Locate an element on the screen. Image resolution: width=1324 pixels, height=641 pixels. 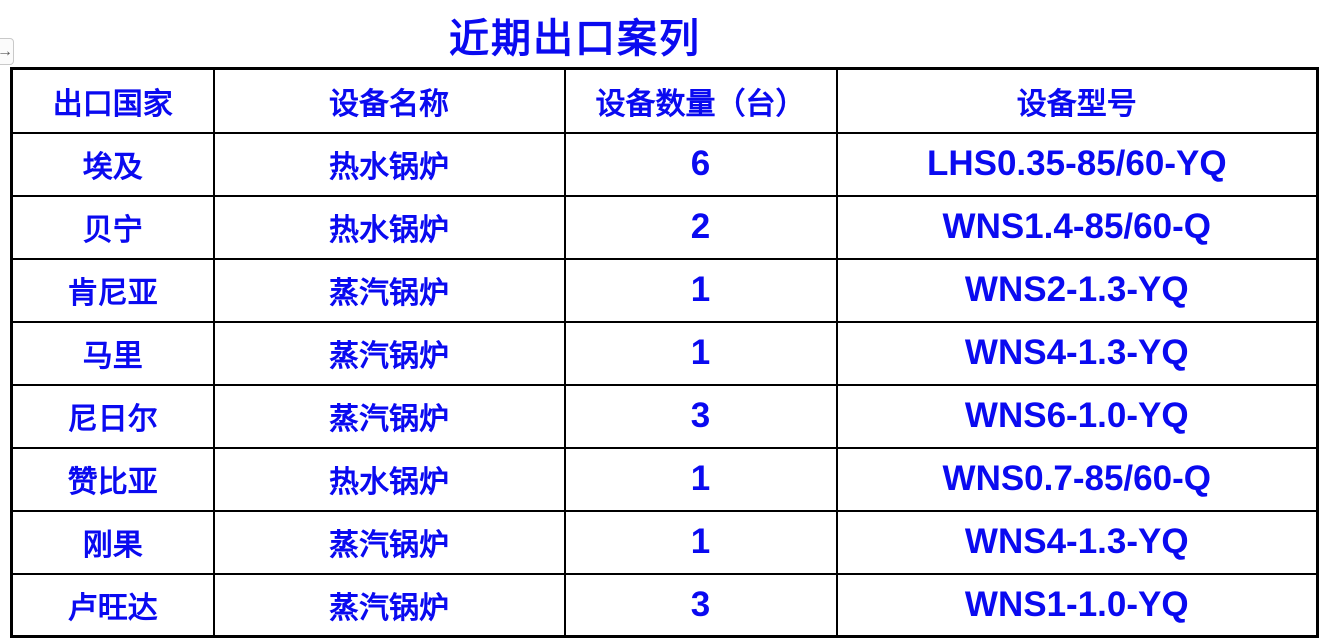
cell-country: 卢旺达 is located at coordinates (112, 605).